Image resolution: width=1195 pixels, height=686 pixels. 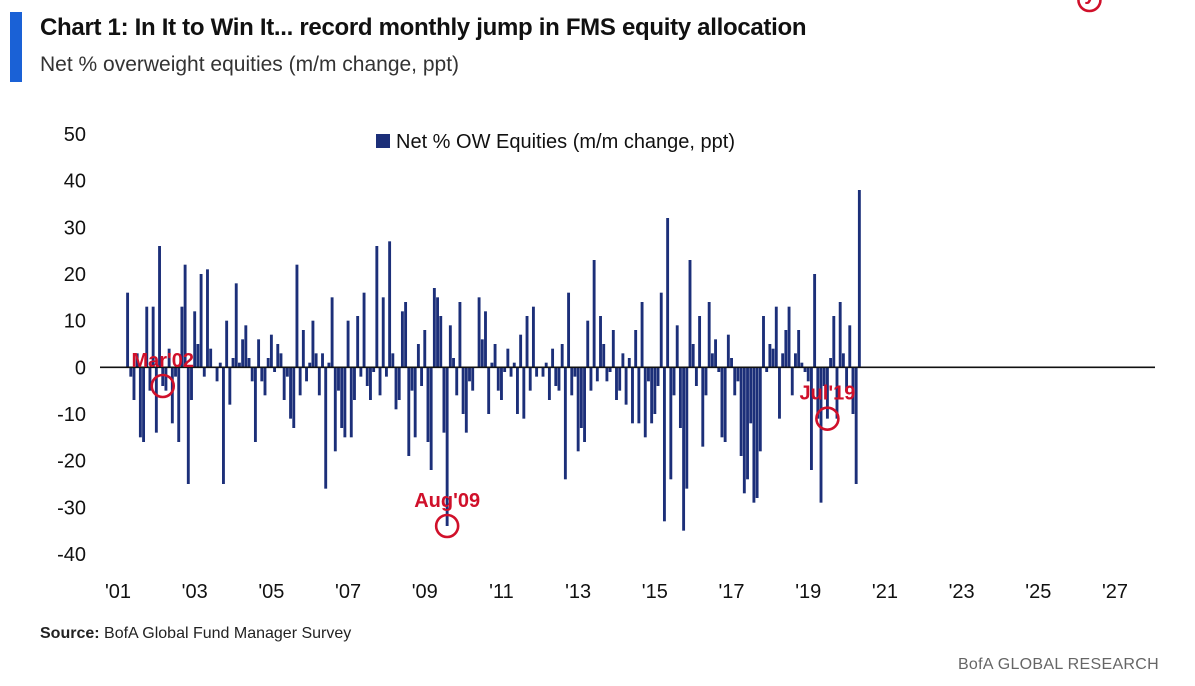 What do you see at coordinates (75, 322) in the screenshot?
I see `y-tick-label: 10` at bounding box center [75, 322].